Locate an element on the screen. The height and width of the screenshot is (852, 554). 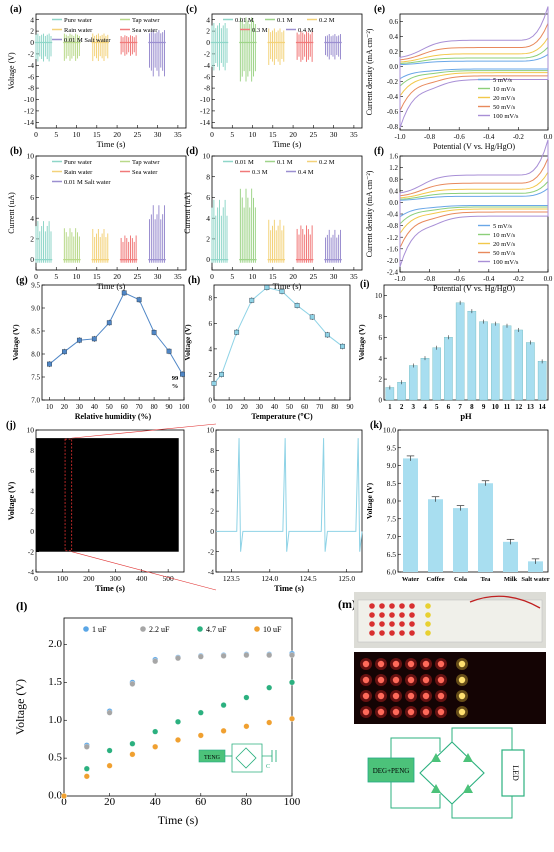
c-y-tick-label: -4 is located at coordinates (207, 65).